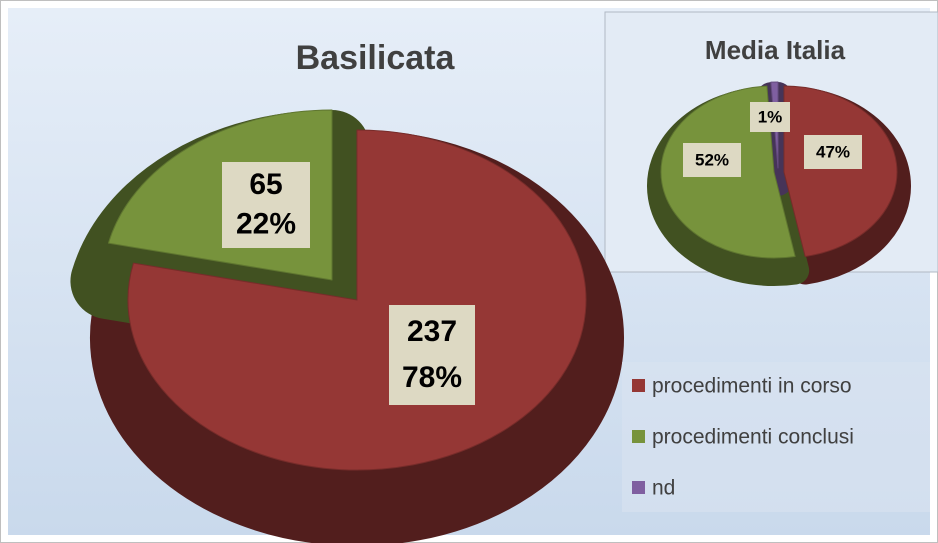 The image size is (938, 543). I want to click on data-label: 65, so click(265, 184).